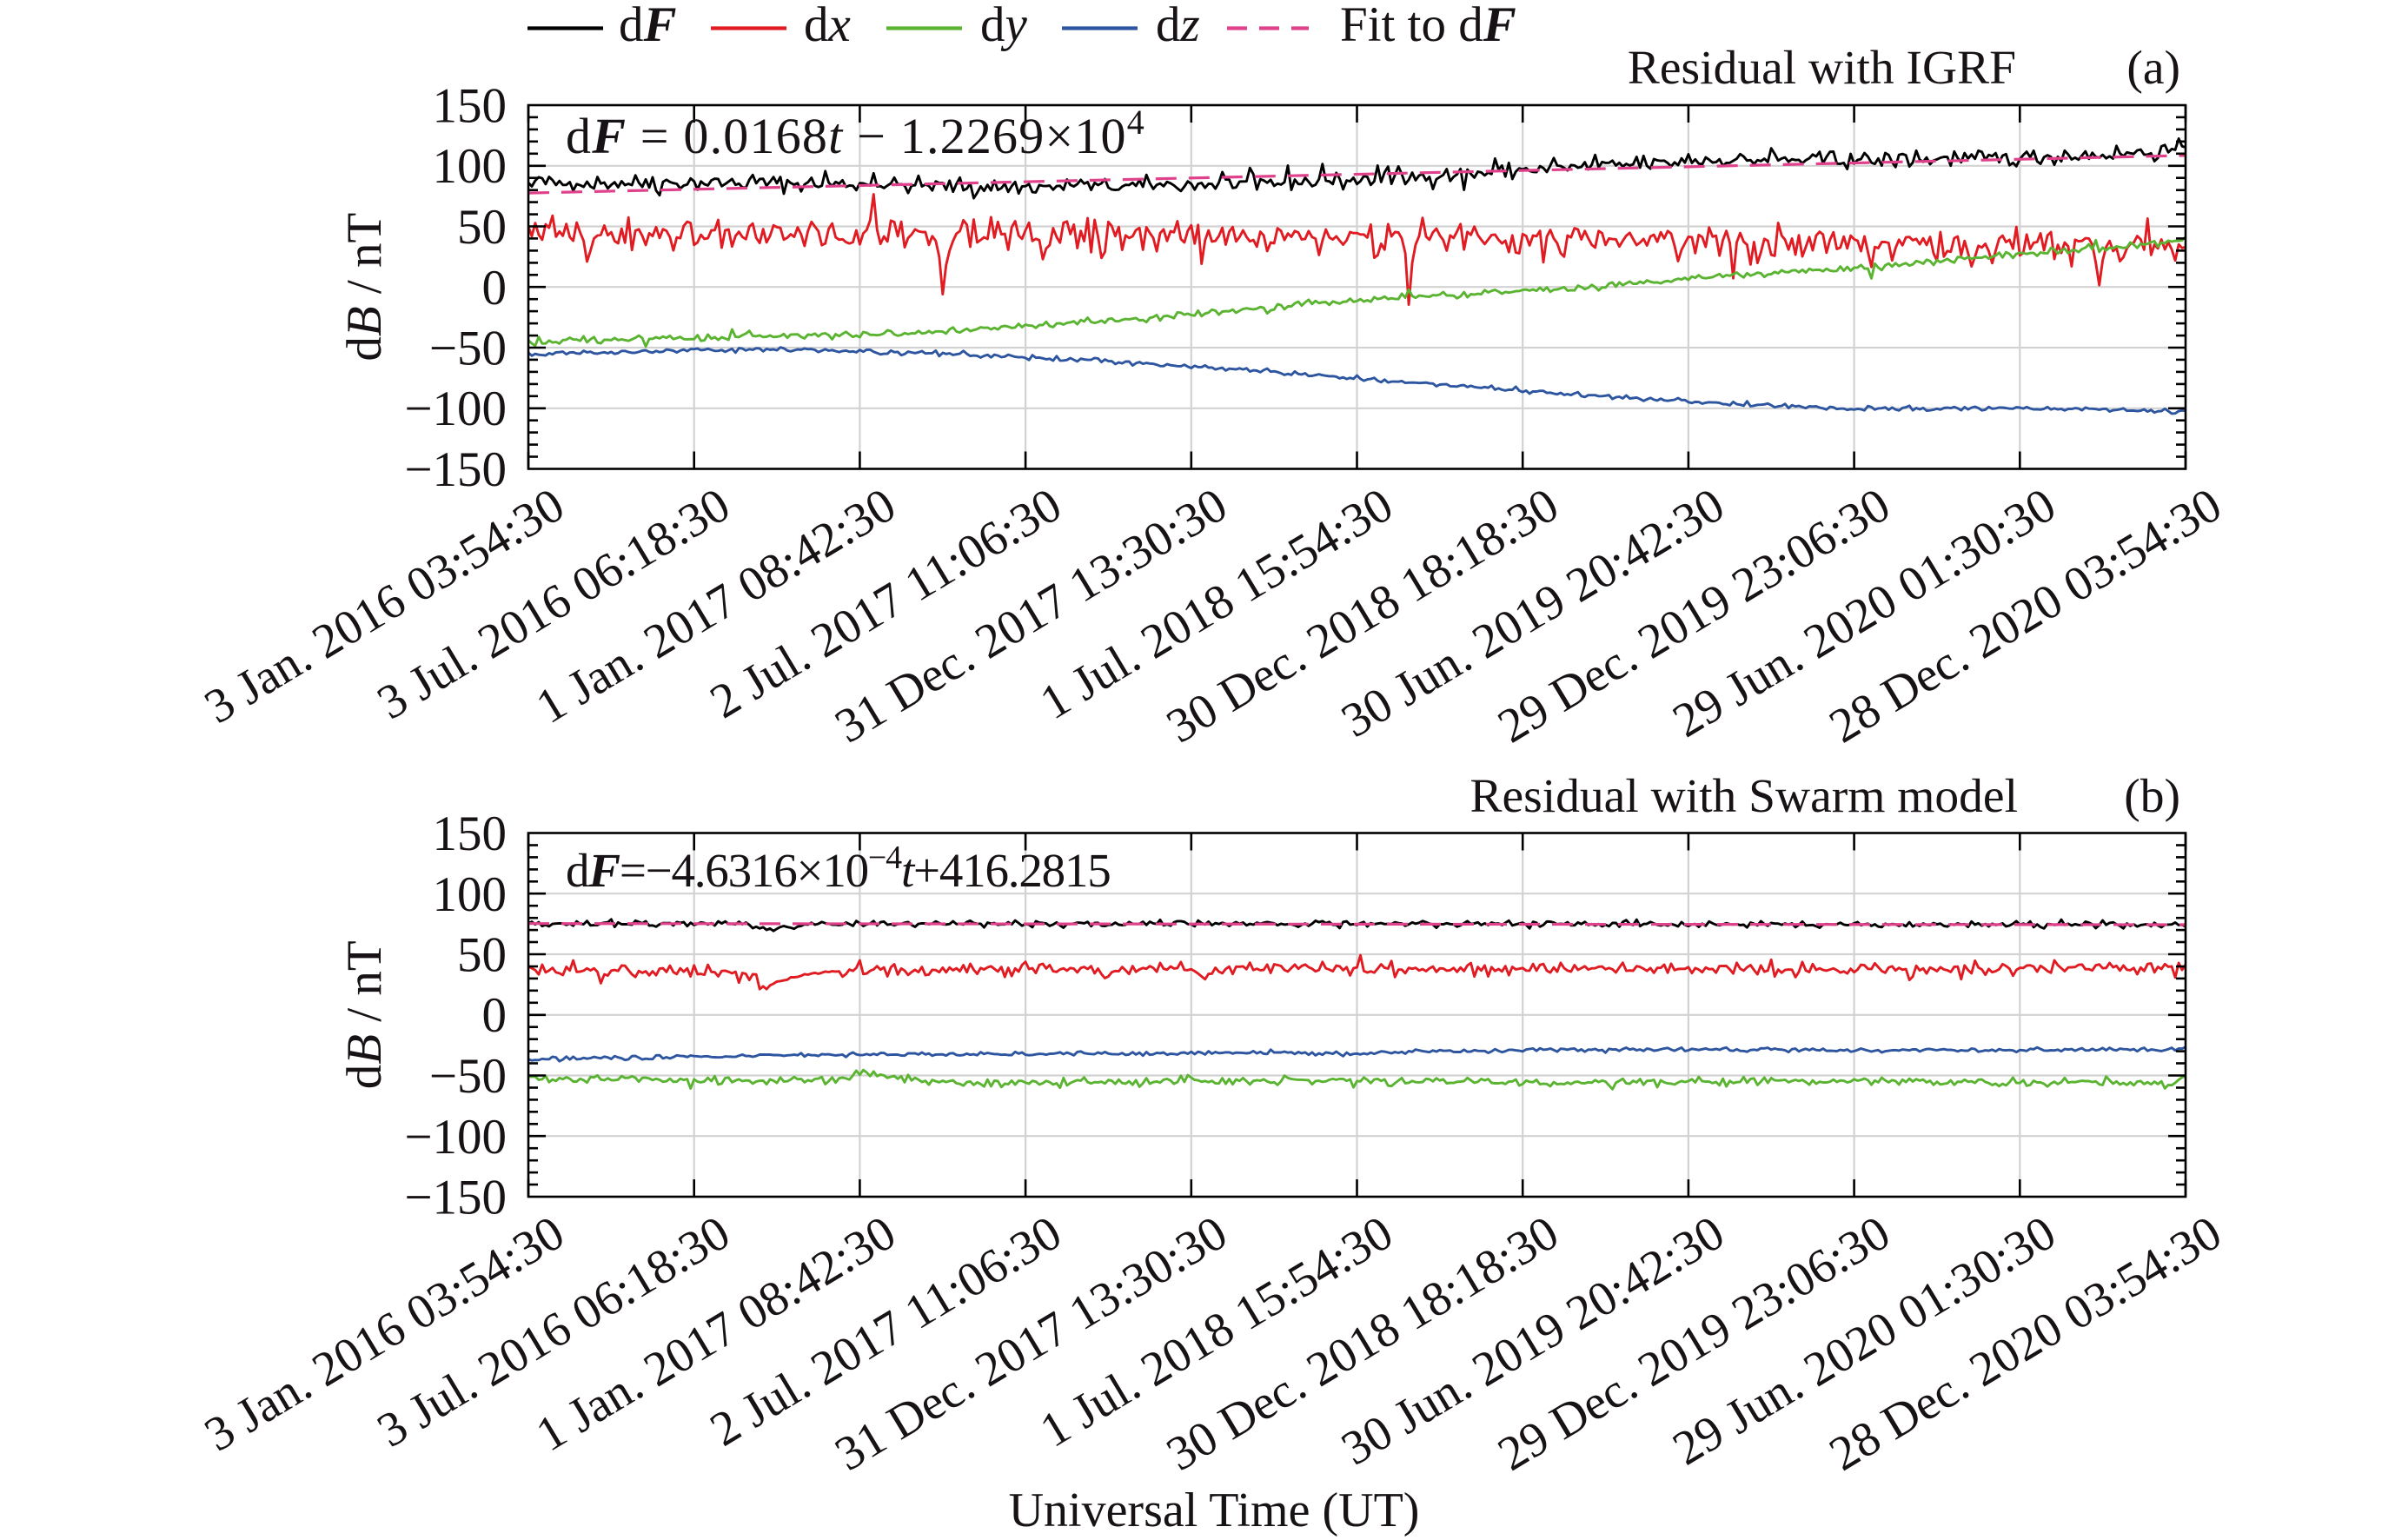  I want to click on svg-text: dz, so click(1178, 26).